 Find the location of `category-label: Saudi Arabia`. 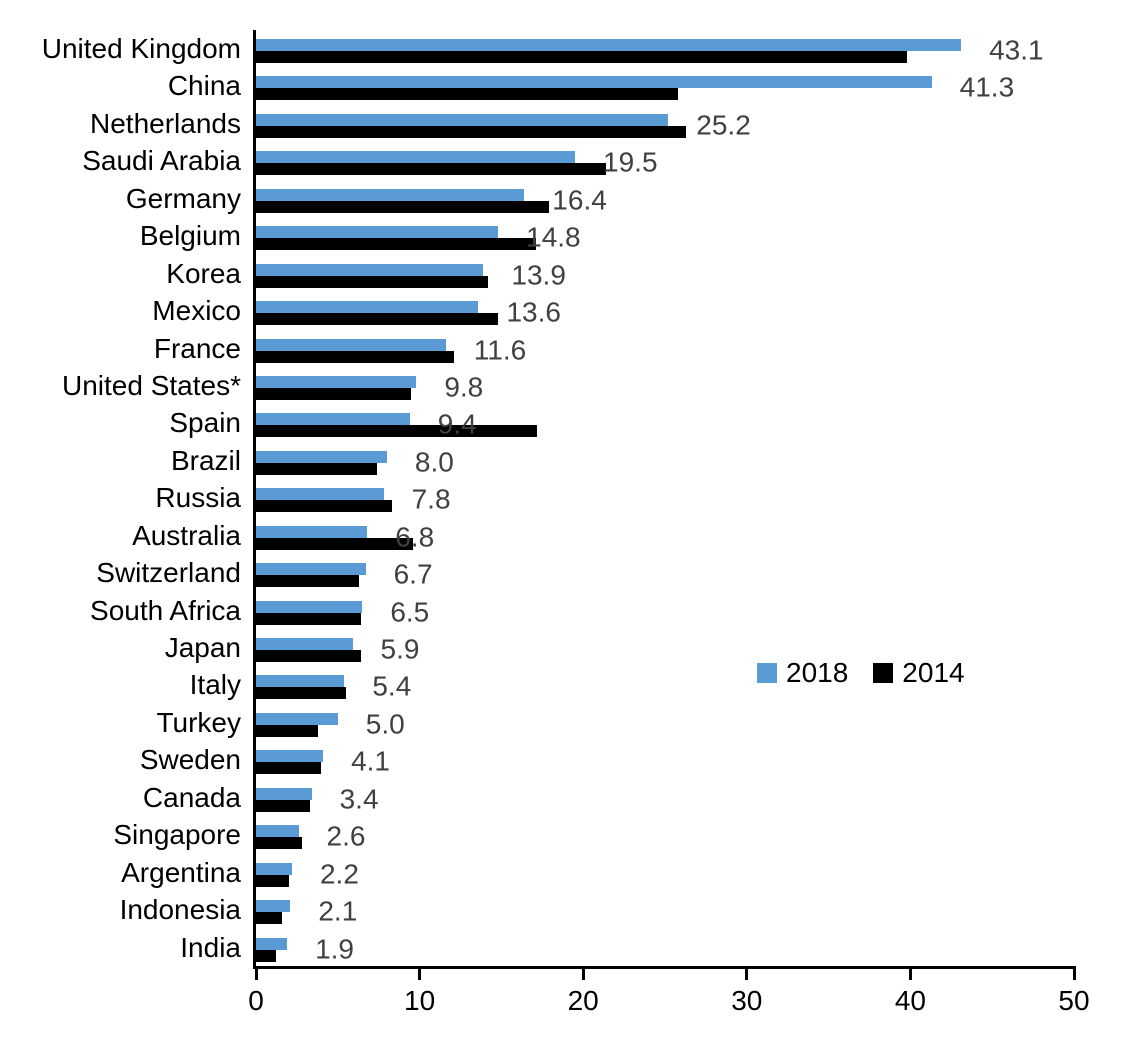

category-label: Saudi Arabia is located at coordinates (161, 161).